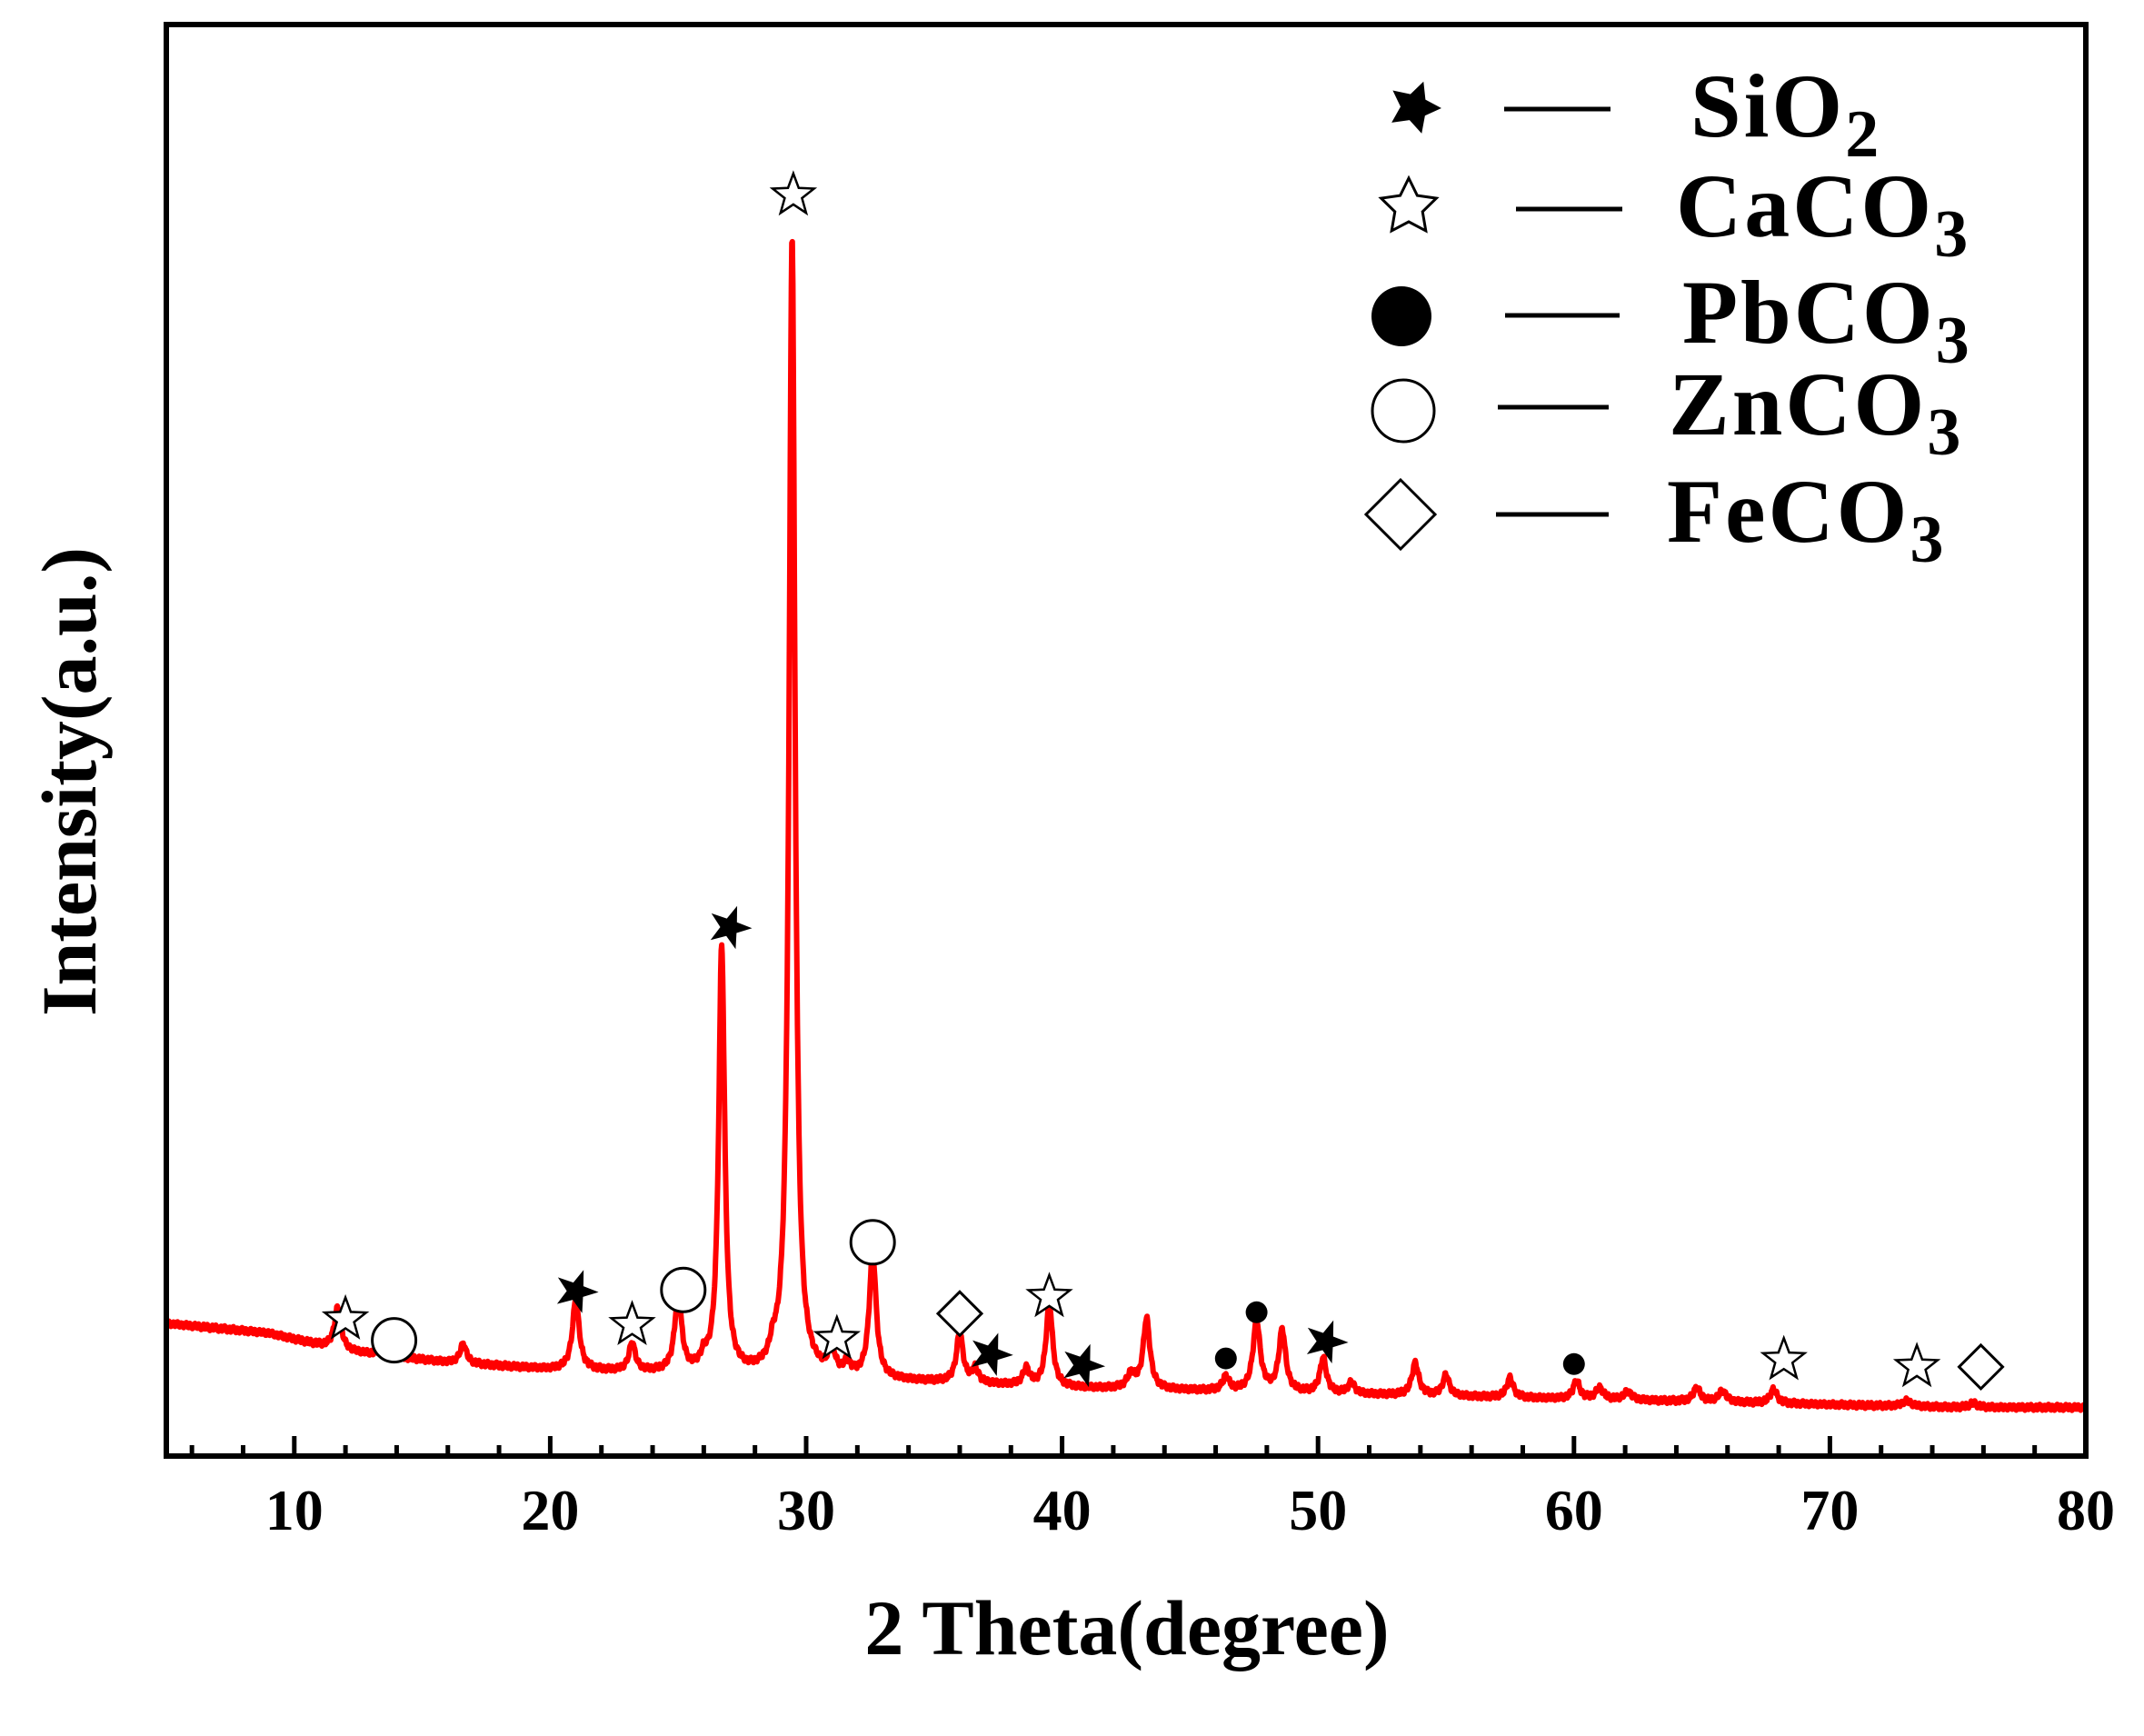  Describe the element at coordinates (1400, 515) in the screenshot. I see `open-diamond-icon` at that location.